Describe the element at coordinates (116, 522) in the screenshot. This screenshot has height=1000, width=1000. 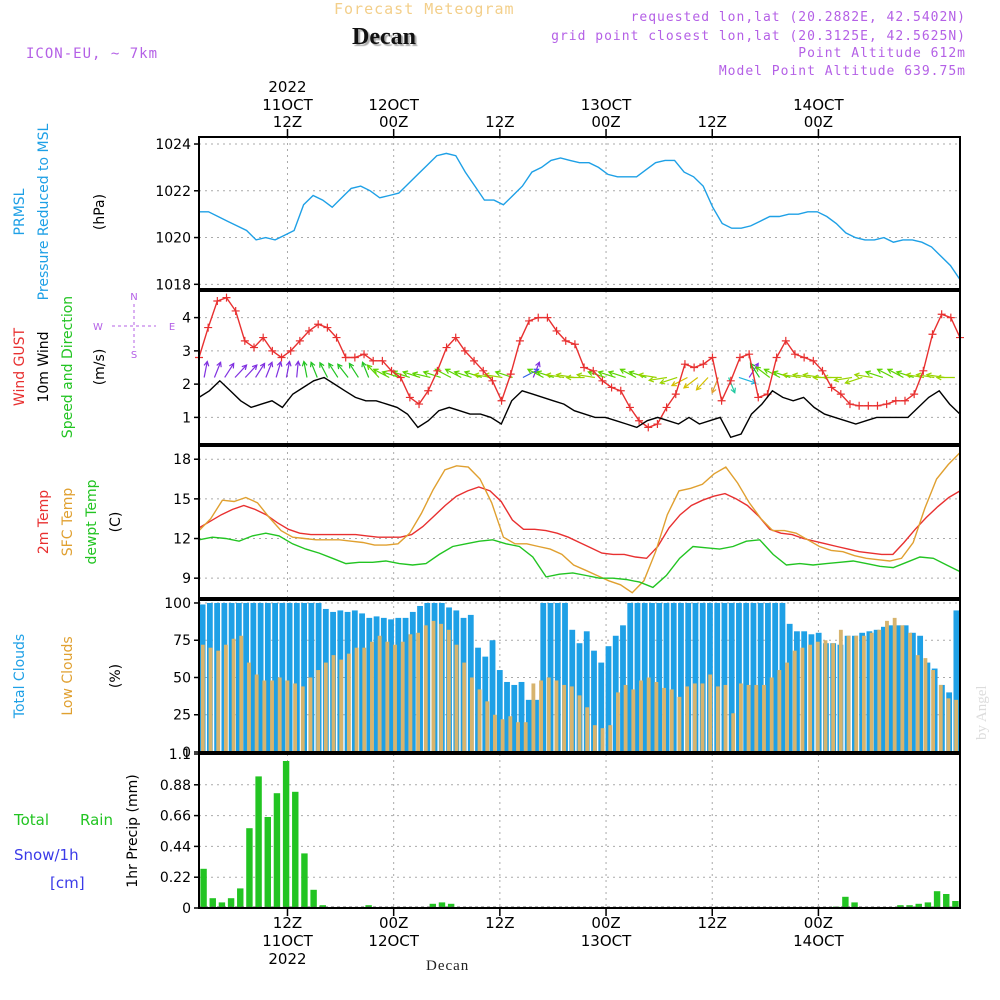
I see `temp-axis-label: (C)` at that location.